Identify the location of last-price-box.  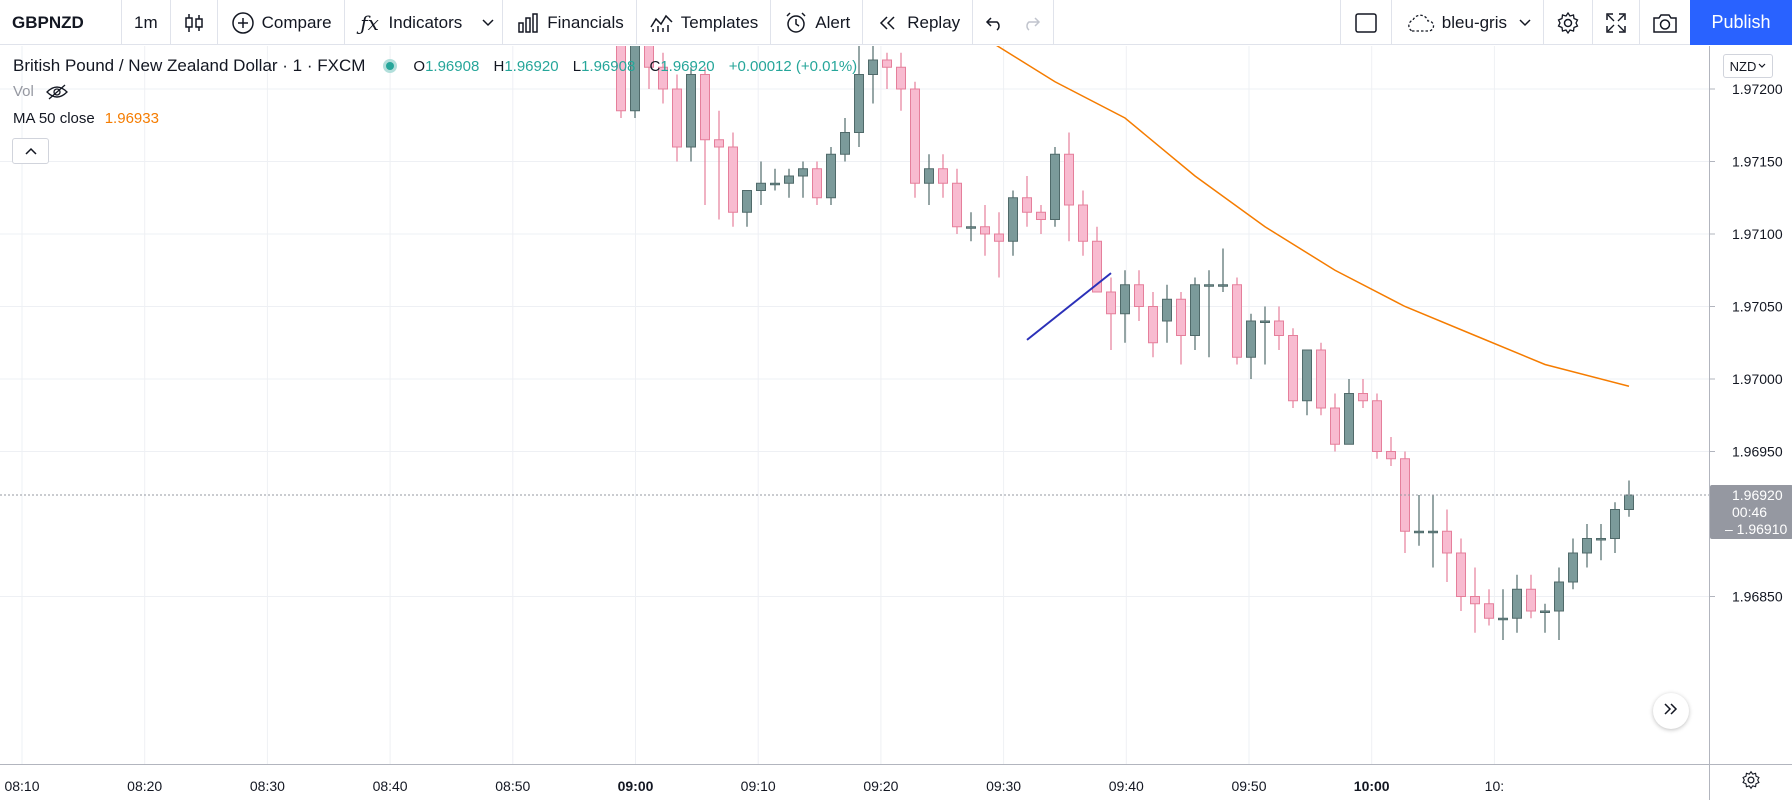
(1751, 512).